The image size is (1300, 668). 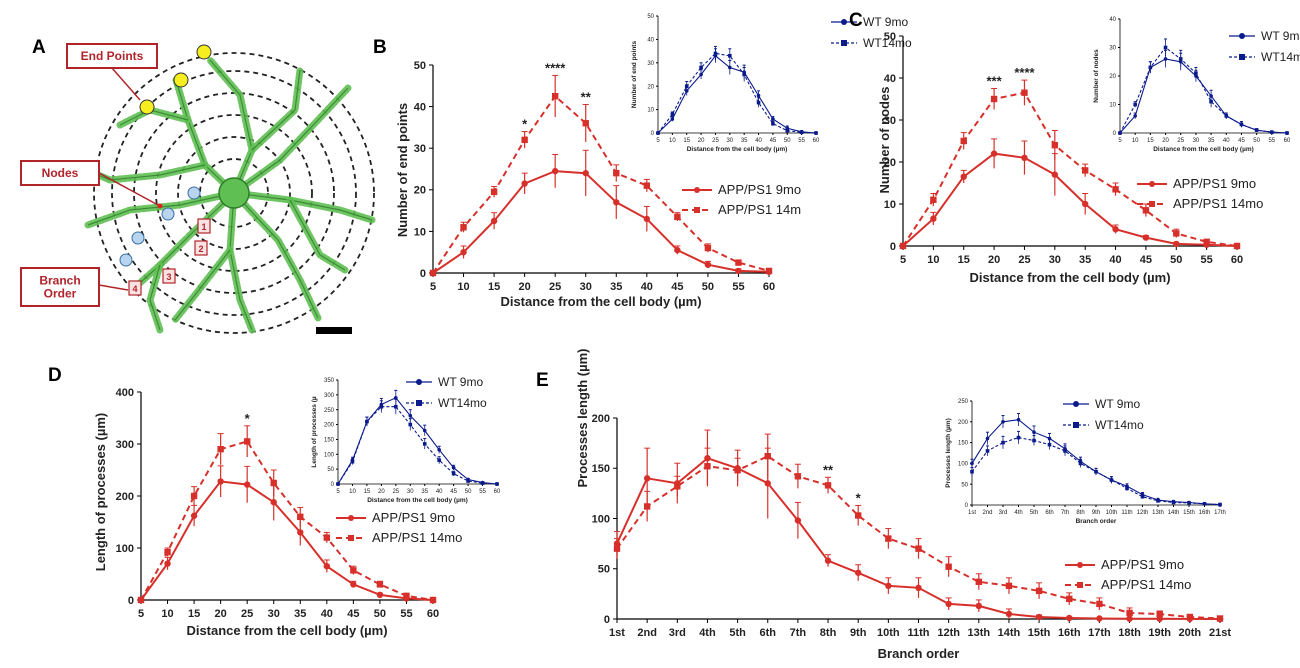 I want to click on nodes-label-text-1: Nodes, so click(x=60, y=173).